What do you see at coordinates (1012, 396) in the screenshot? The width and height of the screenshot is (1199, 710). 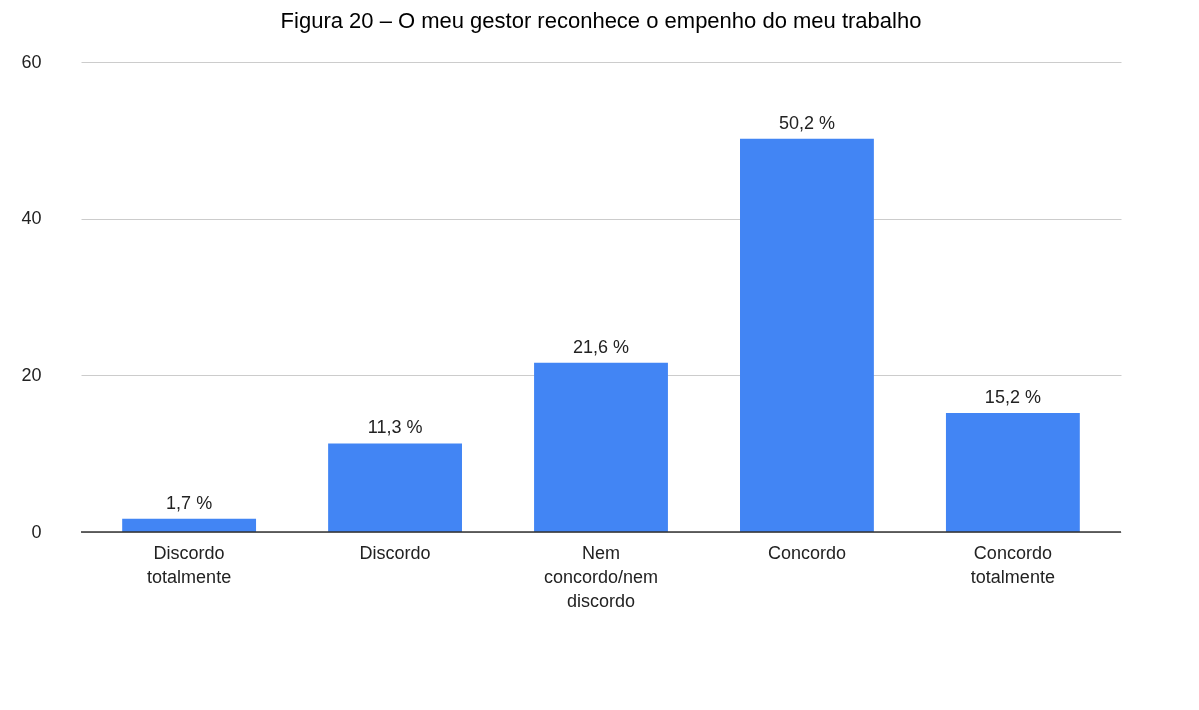 I see `data-label: 15,2 %` at bounding box center [1012, 396].